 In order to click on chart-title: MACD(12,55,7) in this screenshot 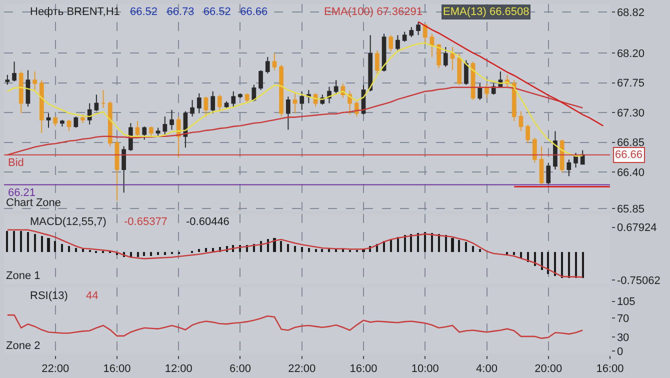, I will do `click(68, 222)`.